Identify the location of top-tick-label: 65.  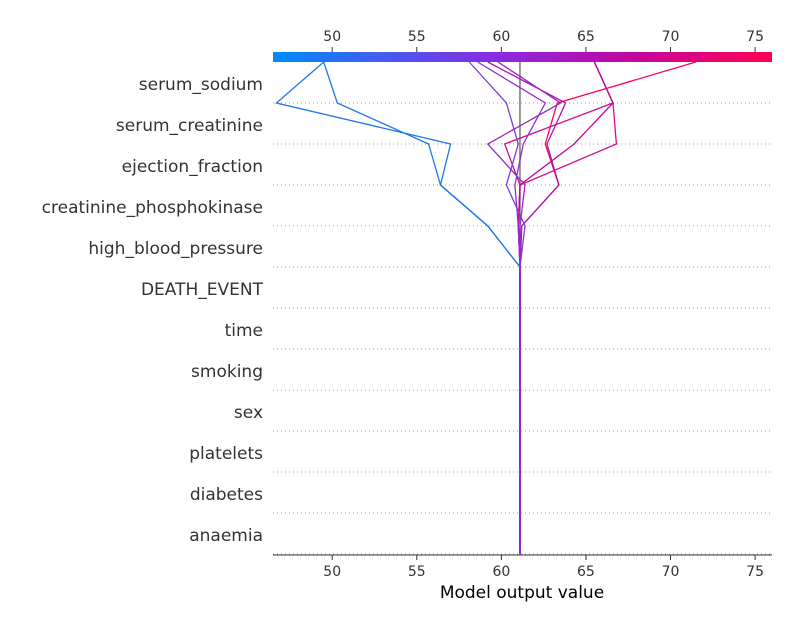
(586, 37).